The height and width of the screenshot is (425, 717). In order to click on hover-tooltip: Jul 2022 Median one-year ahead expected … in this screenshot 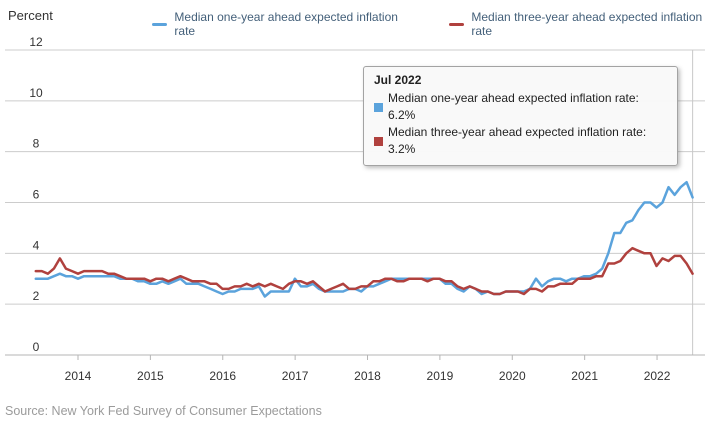, I will do `click(520, 116)`.